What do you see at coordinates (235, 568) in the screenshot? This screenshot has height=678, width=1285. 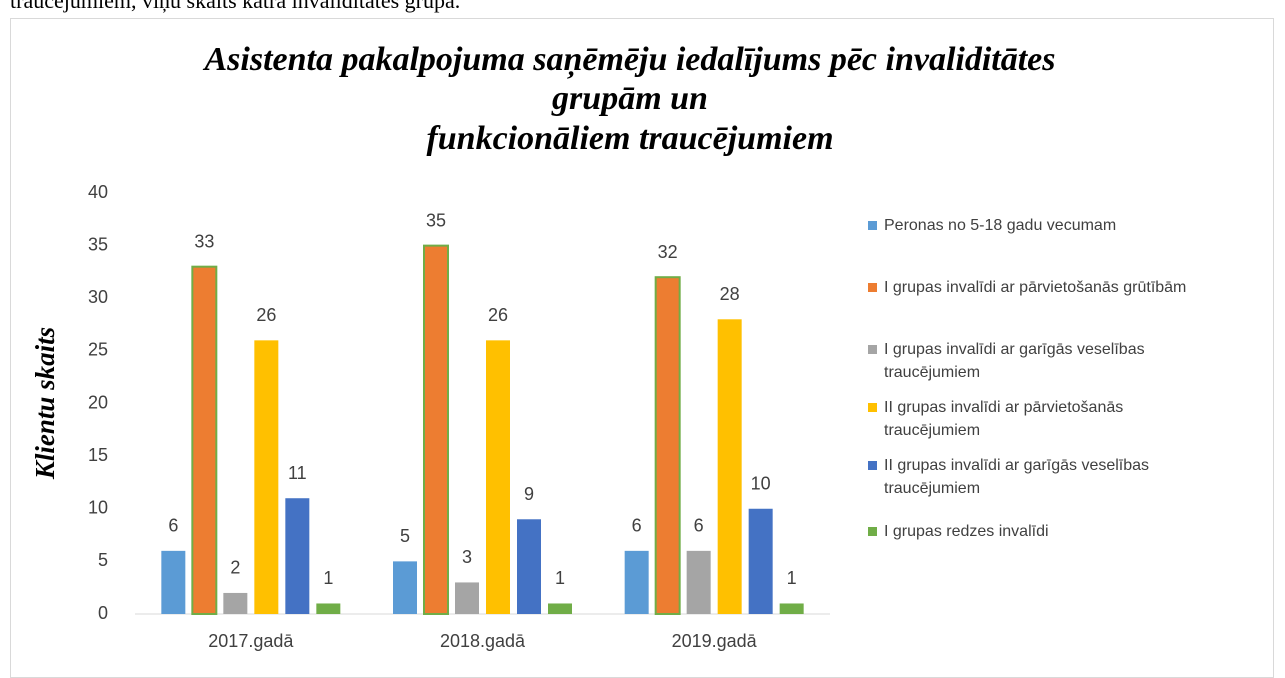 I see `data-label: 2` at bounding box center [235, 568].